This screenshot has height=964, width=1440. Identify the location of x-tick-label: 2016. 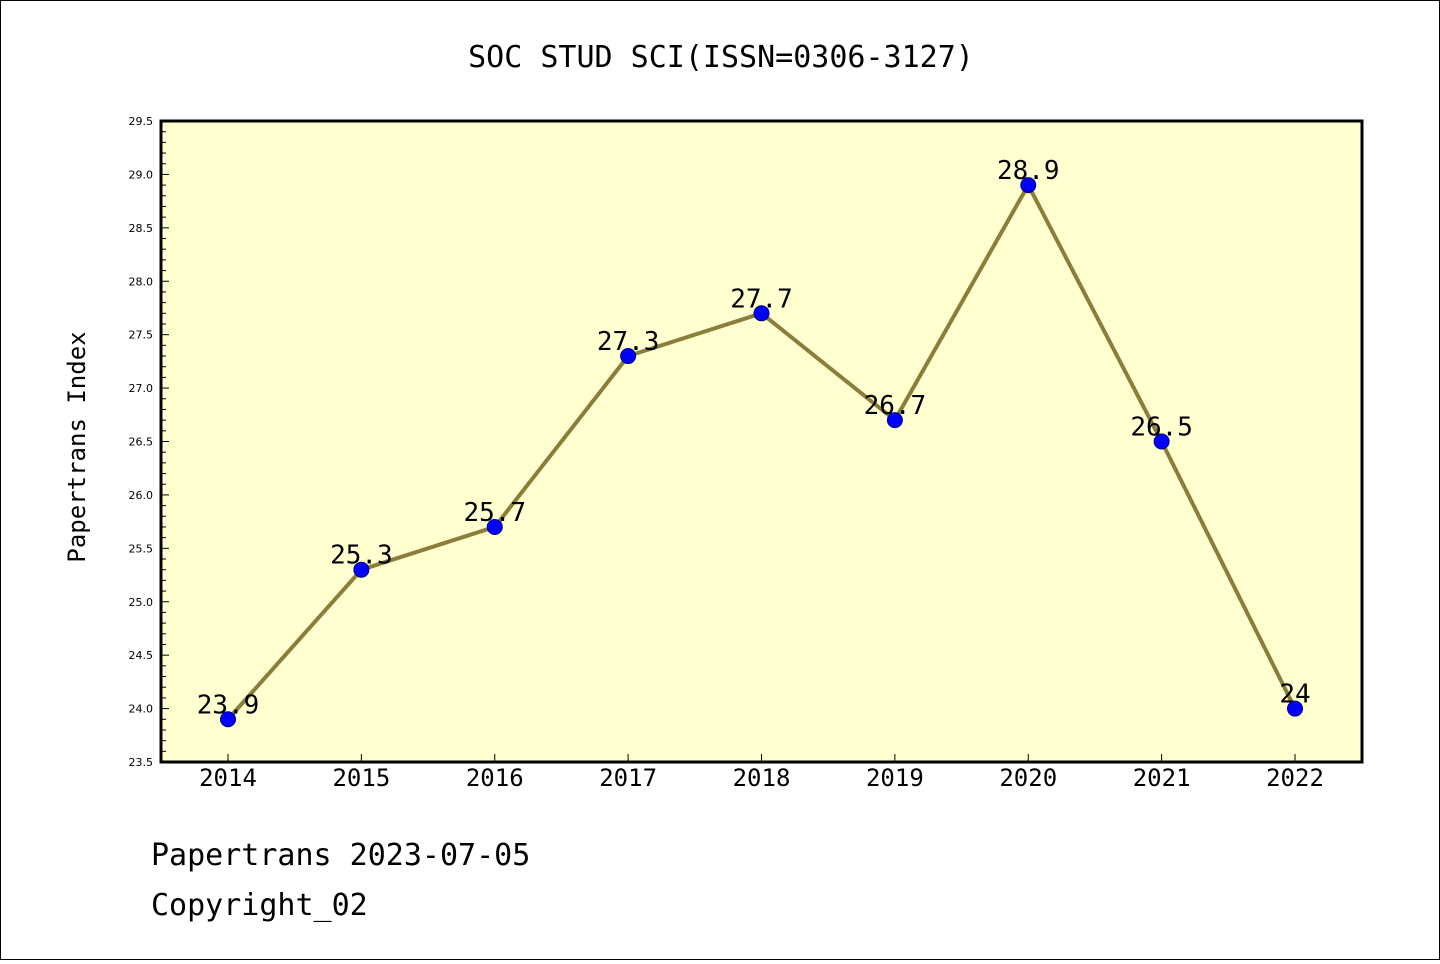
(495, 778).